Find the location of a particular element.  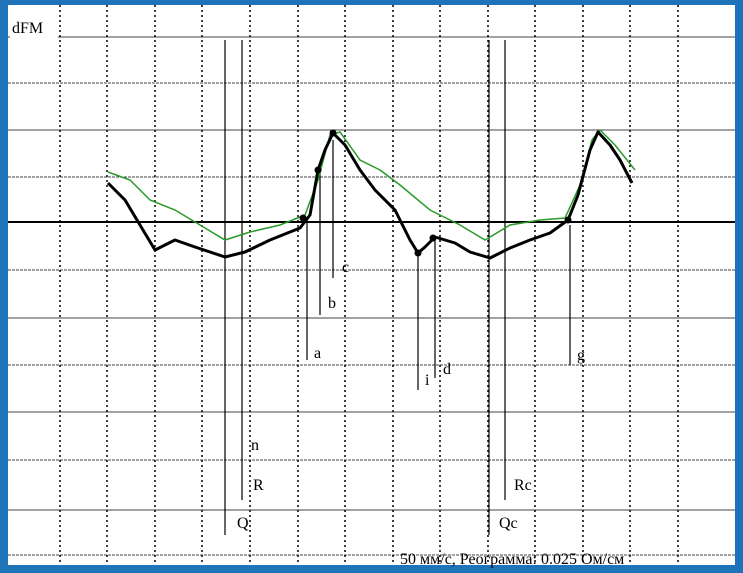

marker-label: d is located at coordinates (447, 369).